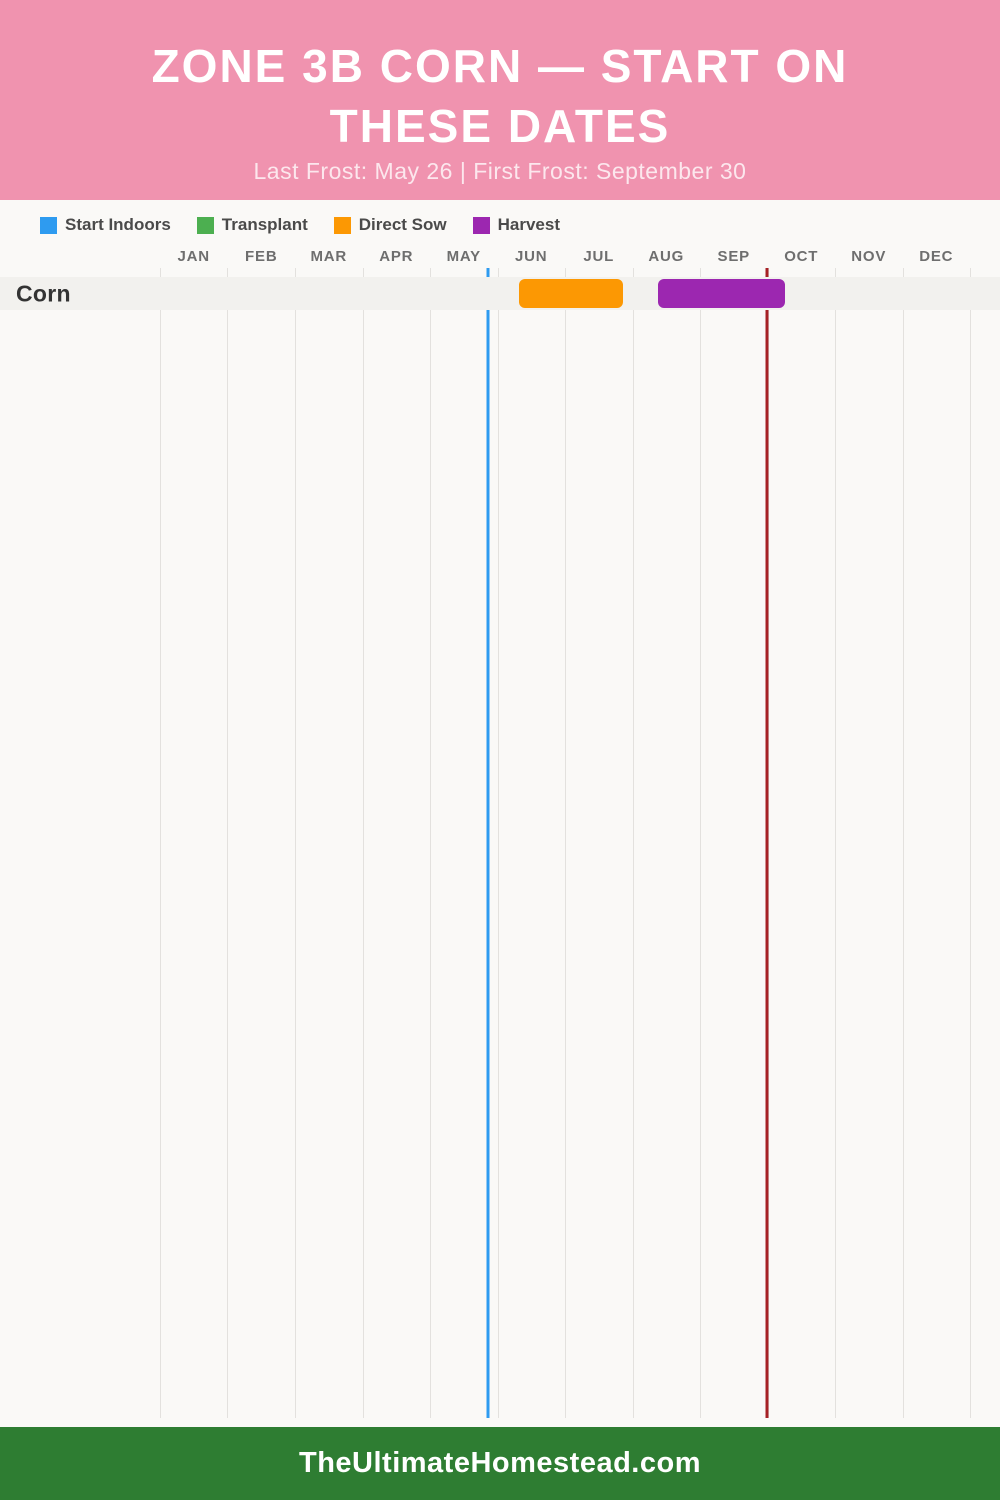  I want to click on row-label-corn: Corn, so click(43, 293).